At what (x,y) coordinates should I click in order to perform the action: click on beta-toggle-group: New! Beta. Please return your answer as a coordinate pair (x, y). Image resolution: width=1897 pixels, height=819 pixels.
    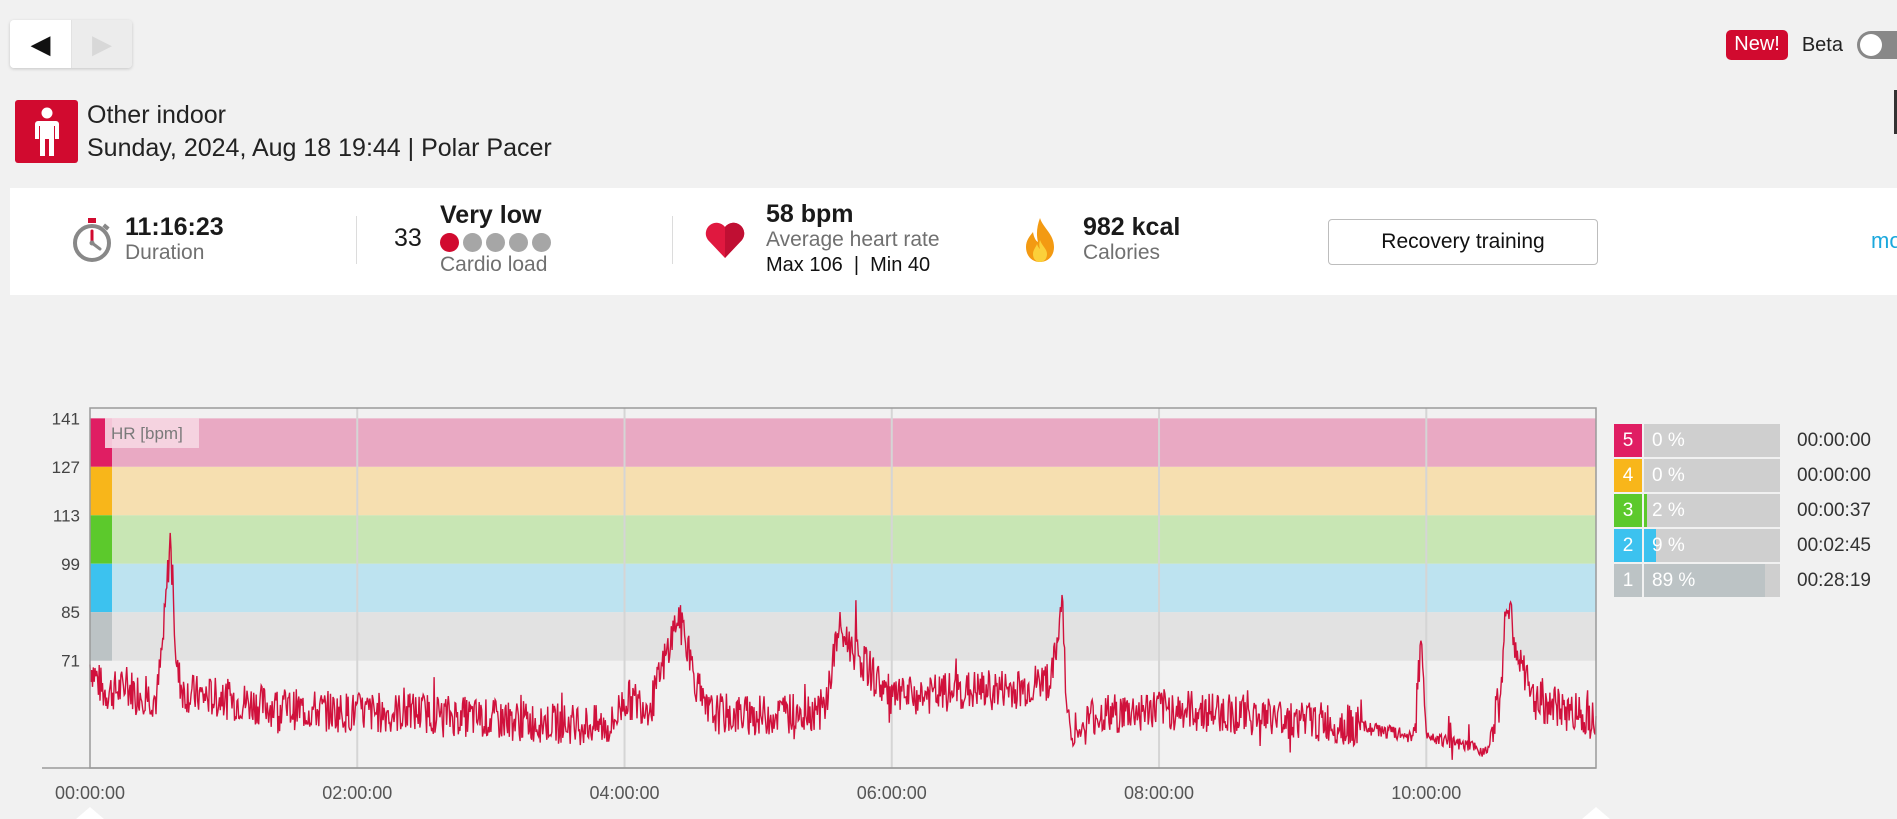
    Looking at the image, I should click on (1811, 45).